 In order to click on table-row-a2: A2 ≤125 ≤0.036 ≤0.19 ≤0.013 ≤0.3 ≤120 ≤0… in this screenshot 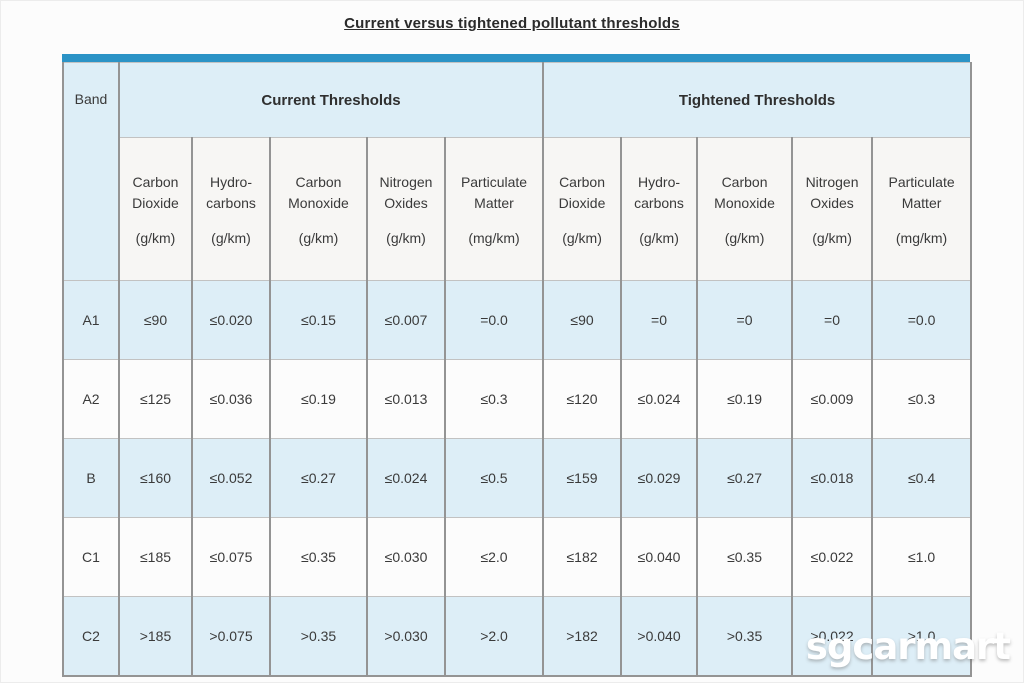, I will do `click(517, 399)`.